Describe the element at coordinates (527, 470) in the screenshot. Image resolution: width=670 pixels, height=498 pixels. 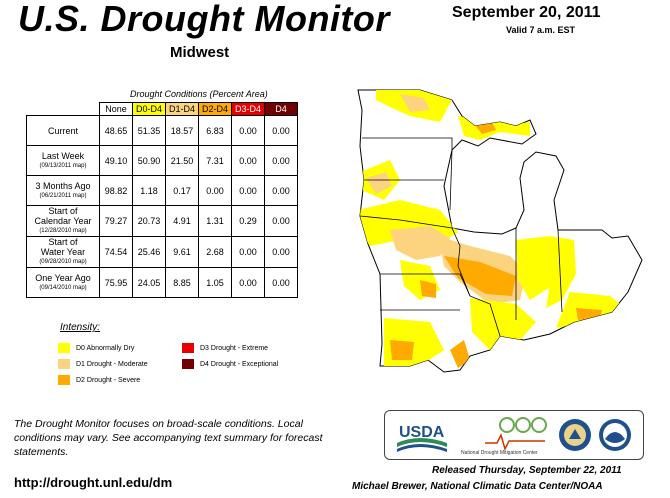
I see `release-date: Released Thursday, September 22, 2011` at that location.